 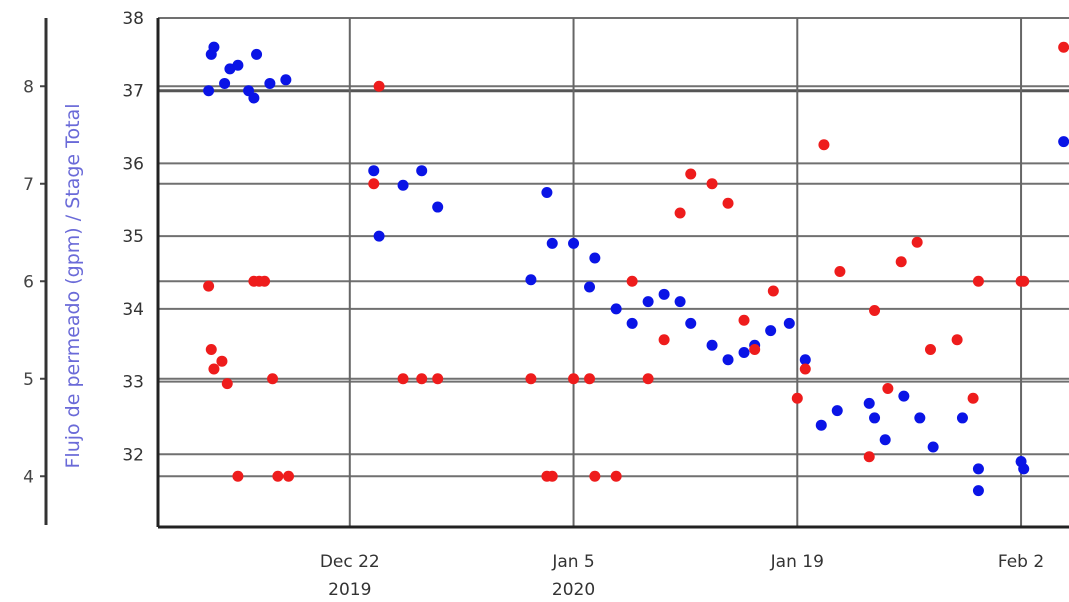 What do you see at coordinates (133, 237) in the screenshot?
I see `right-axis-tick-label: 35` at bounding box center [133, 237].